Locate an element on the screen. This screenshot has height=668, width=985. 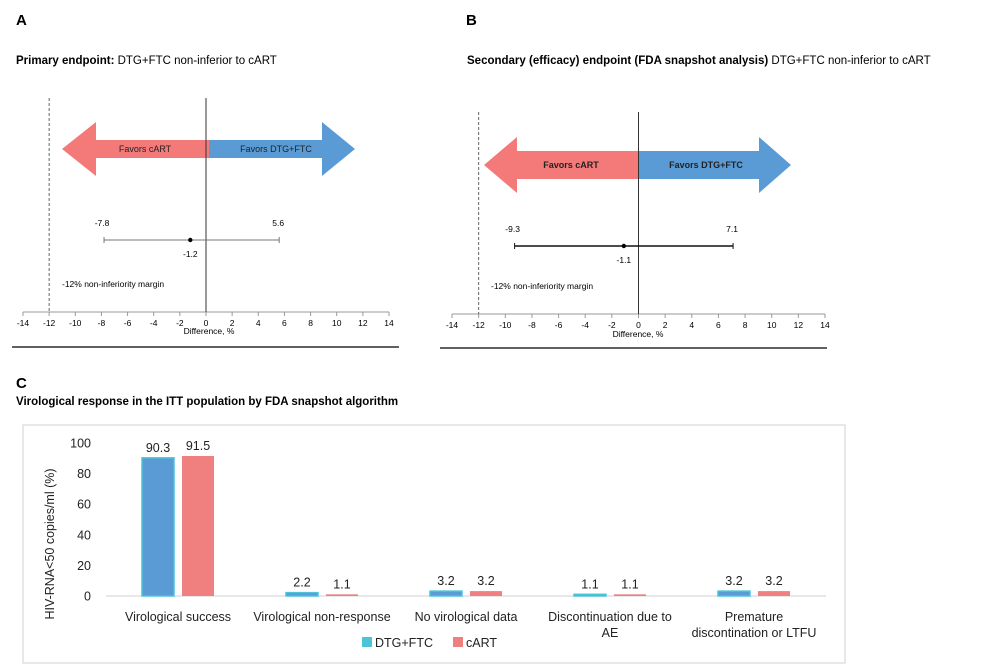
panel-c-y-tick-label: 20 is located at coordinates (84, 566).